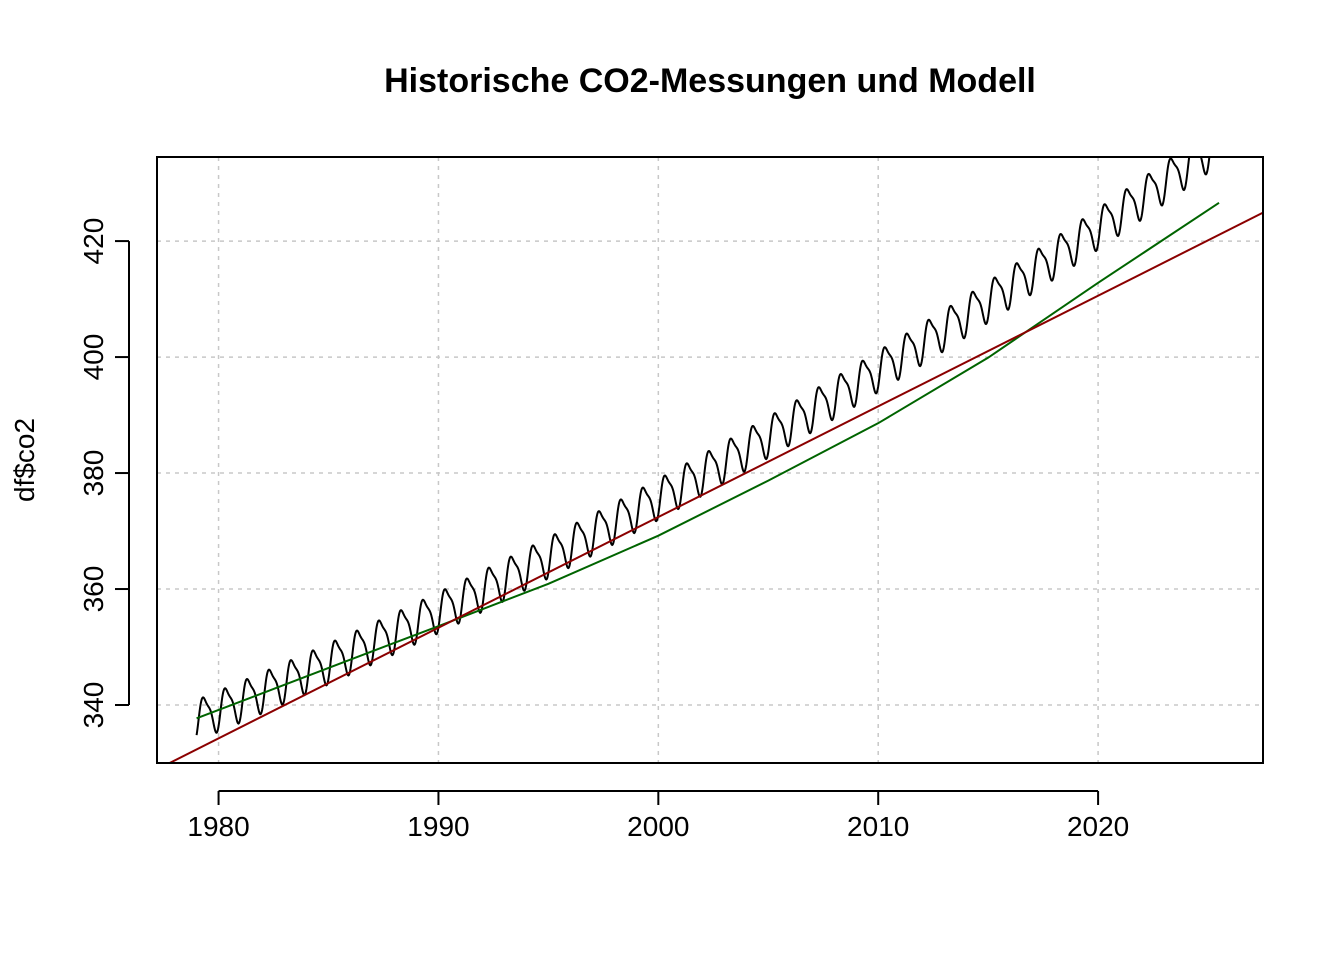 The image size is (1344, 960). I want to click on y-tick-label: 400, so click(93, 357).